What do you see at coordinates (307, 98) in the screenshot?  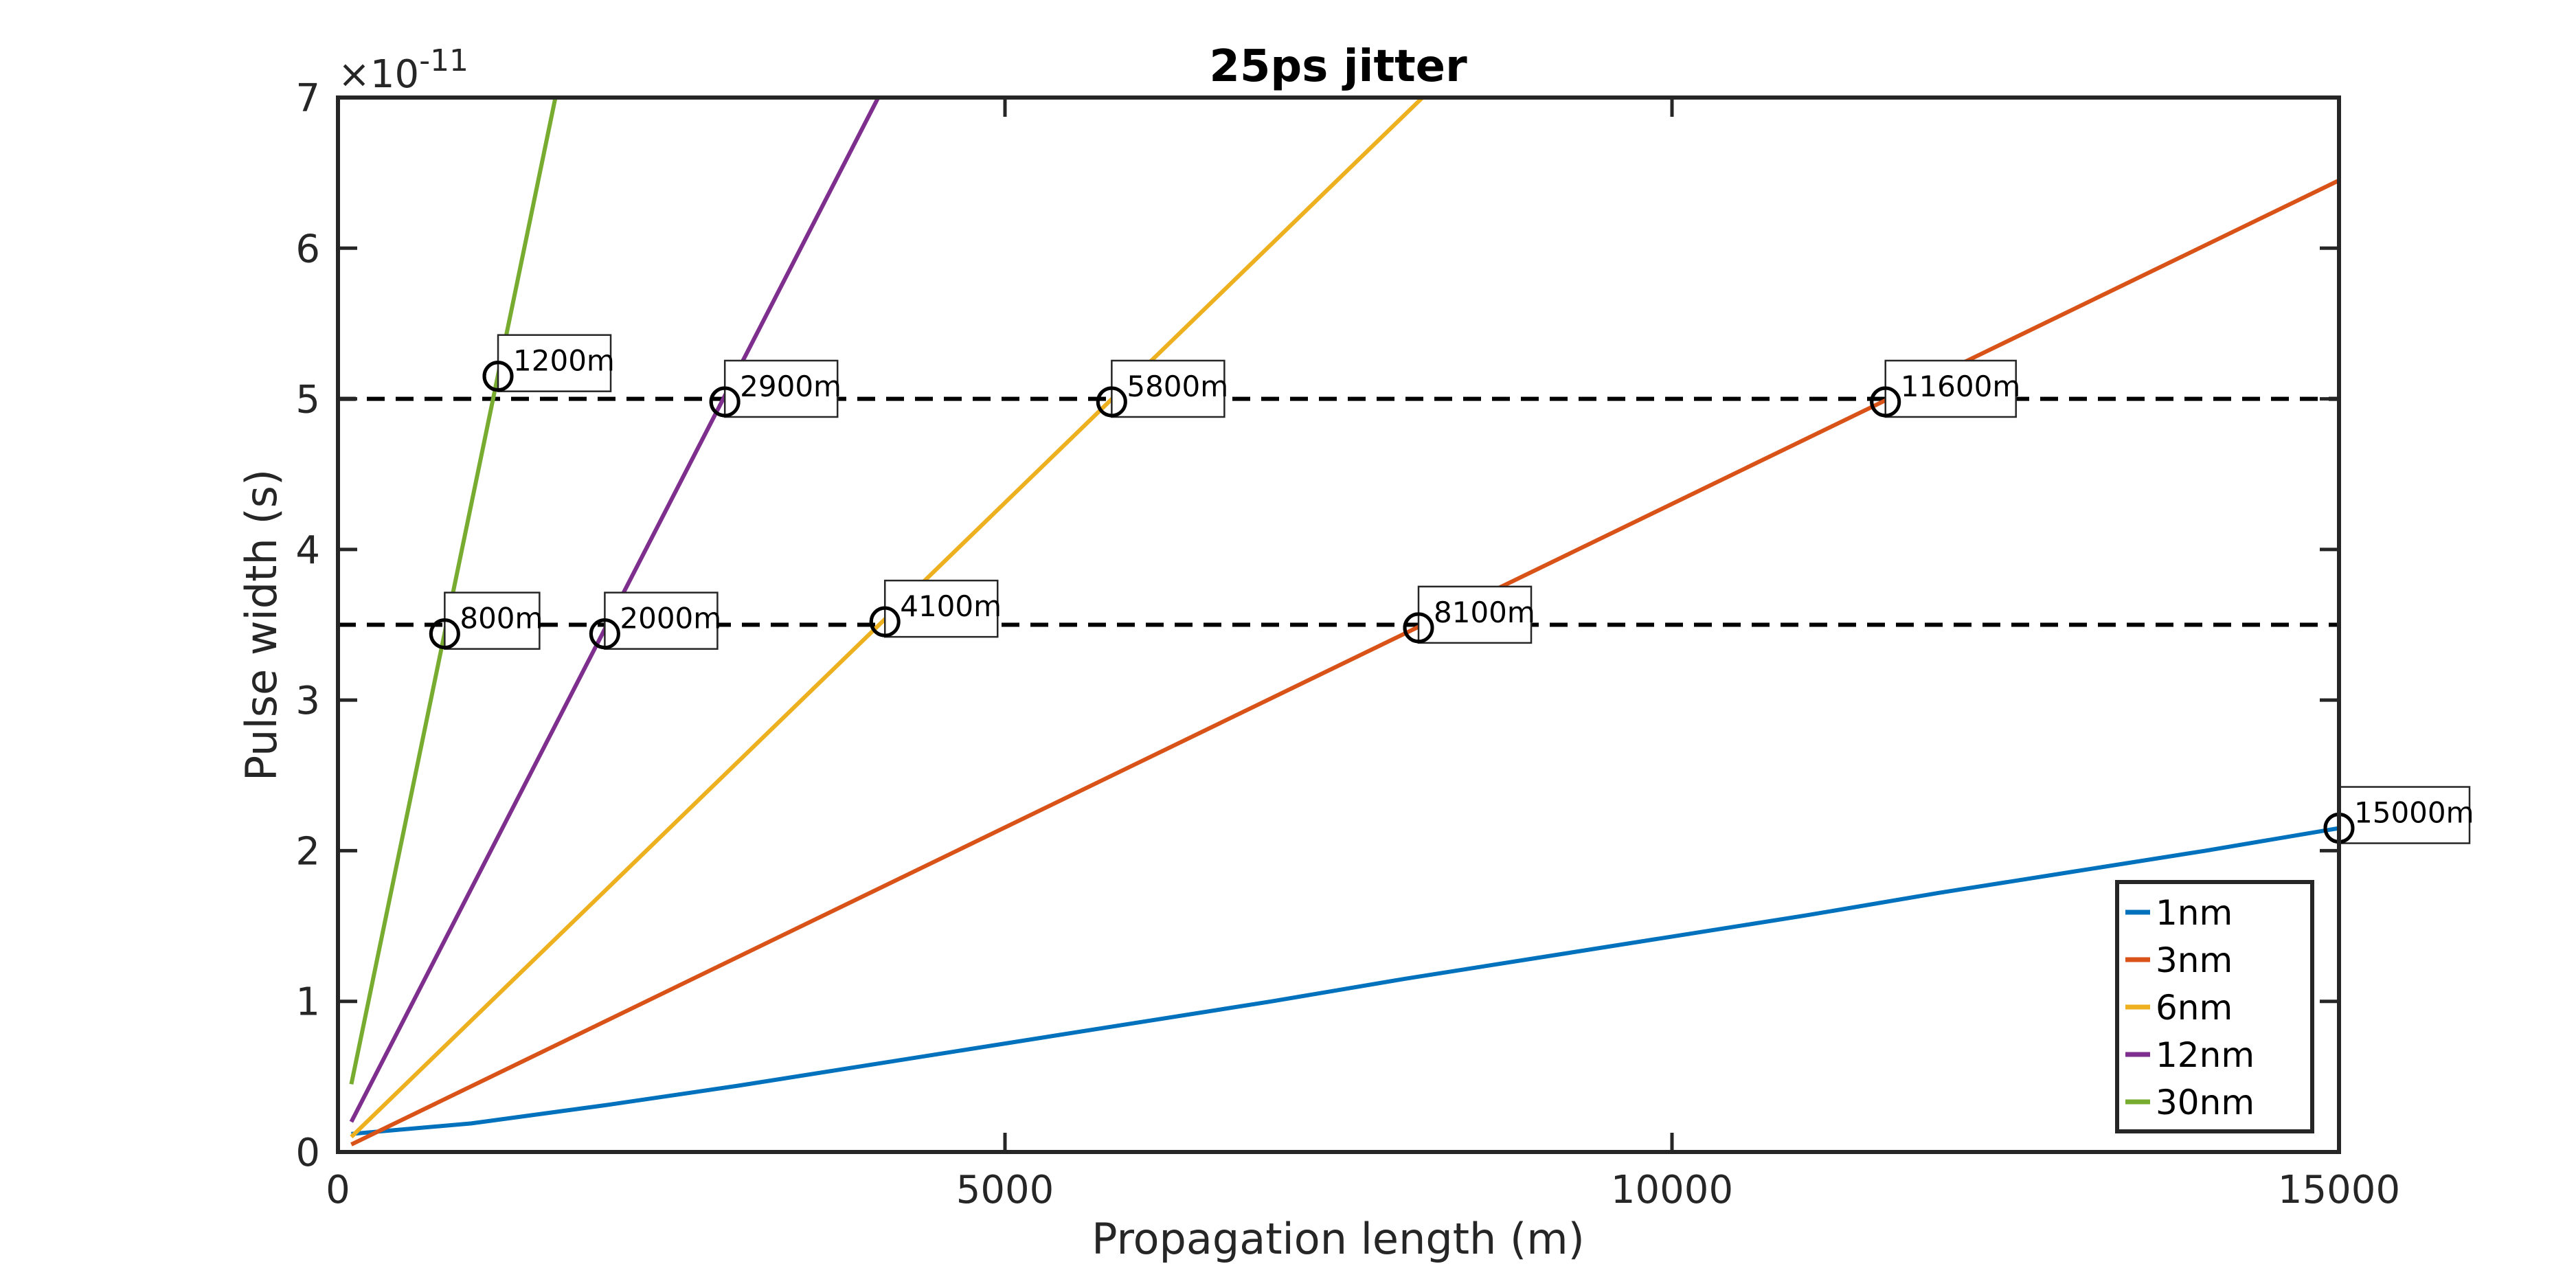 I see `y-tick-label: 7` at bounding box center [307, 98].